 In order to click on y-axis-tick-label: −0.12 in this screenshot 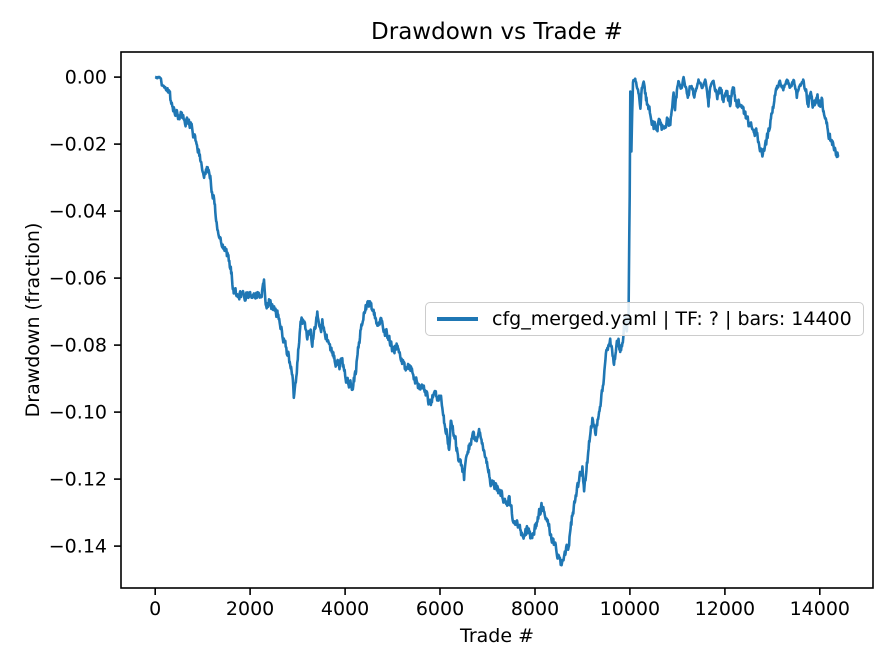, I will do `click(78, 480)`.